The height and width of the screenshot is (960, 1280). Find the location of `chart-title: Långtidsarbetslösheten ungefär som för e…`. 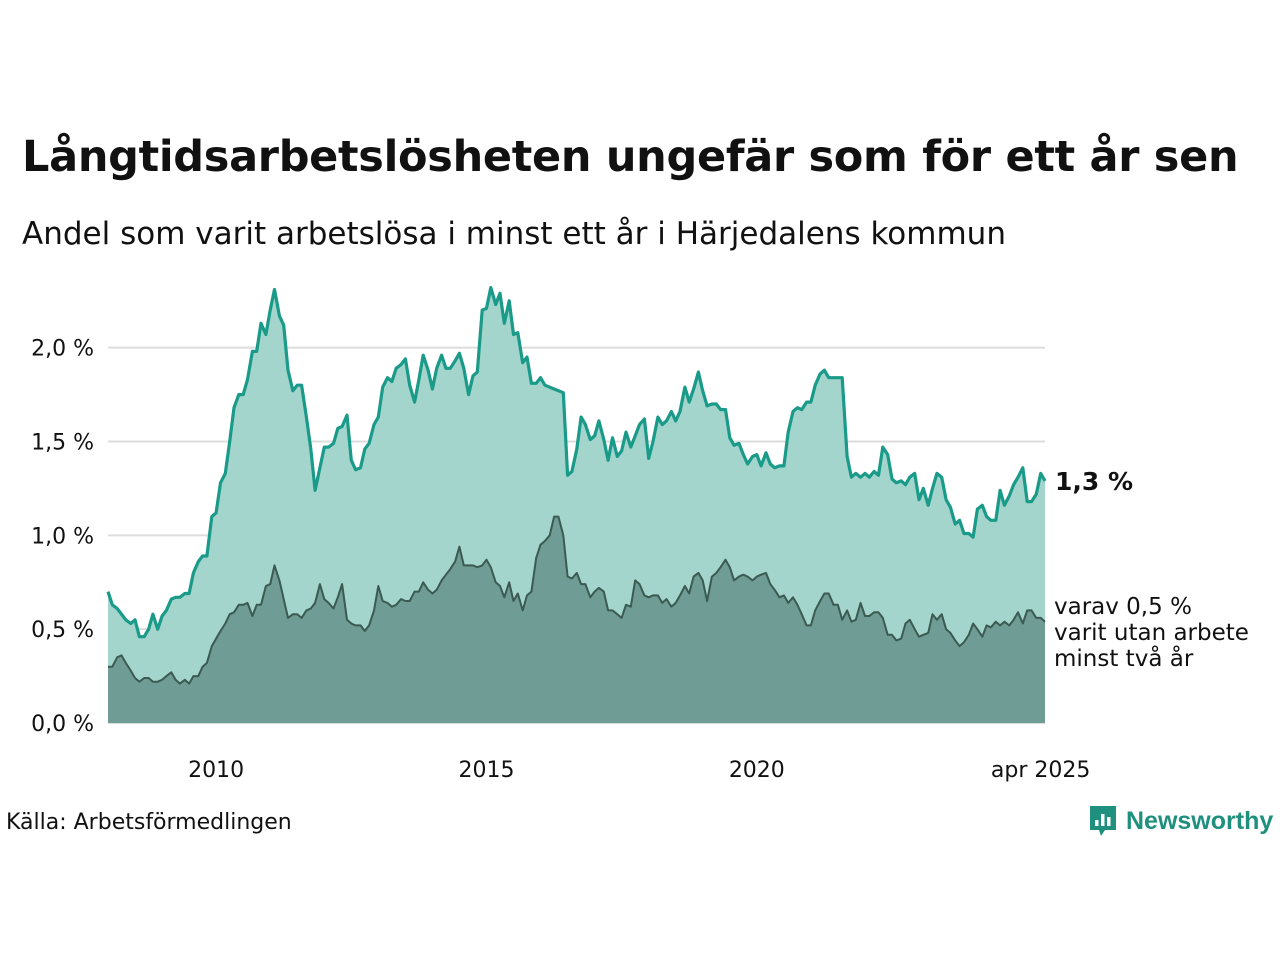

chart-title: Långtidsarbetslösheten ungefär som för e… is located at coordinates (630, 157).